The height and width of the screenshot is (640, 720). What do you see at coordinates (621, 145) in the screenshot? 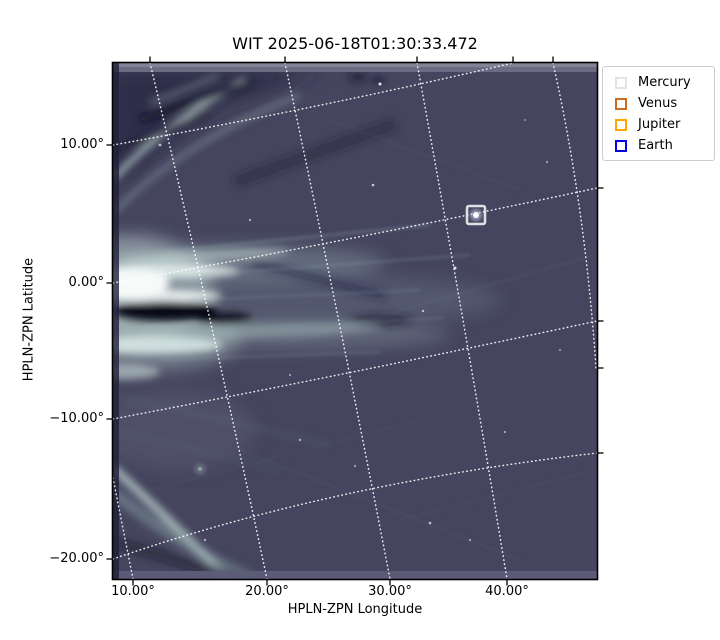
I see `earth-legend-marker-icon` at bounding box center [621, 145].